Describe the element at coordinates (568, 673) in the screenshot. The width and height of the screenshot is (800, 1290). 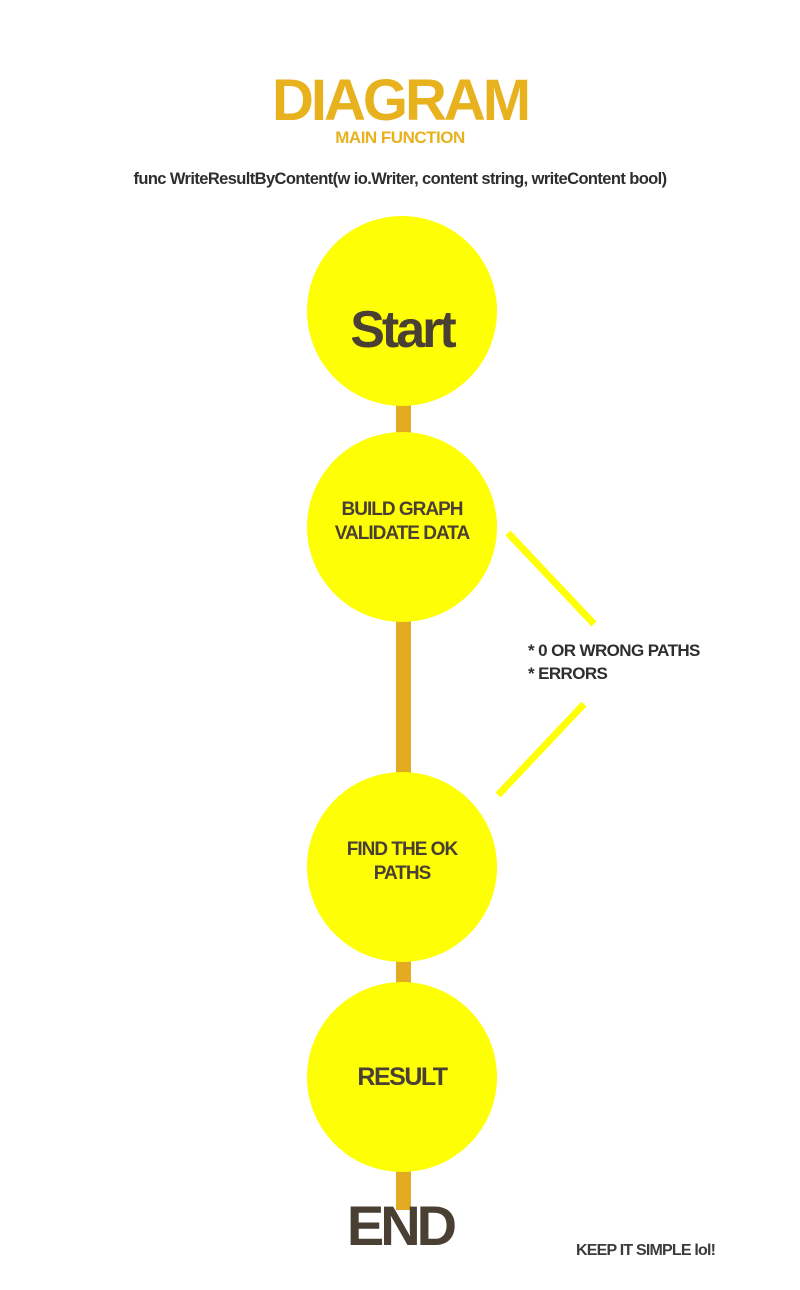
I see `branch-note-item: * ERRORS` at that location.